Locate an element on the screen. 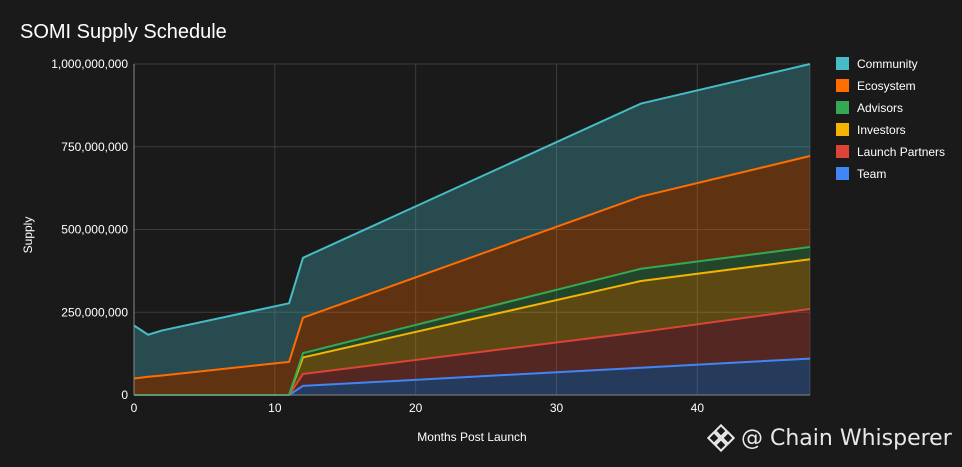  legend-swatch-advisors is located at coordinates (842, 107).